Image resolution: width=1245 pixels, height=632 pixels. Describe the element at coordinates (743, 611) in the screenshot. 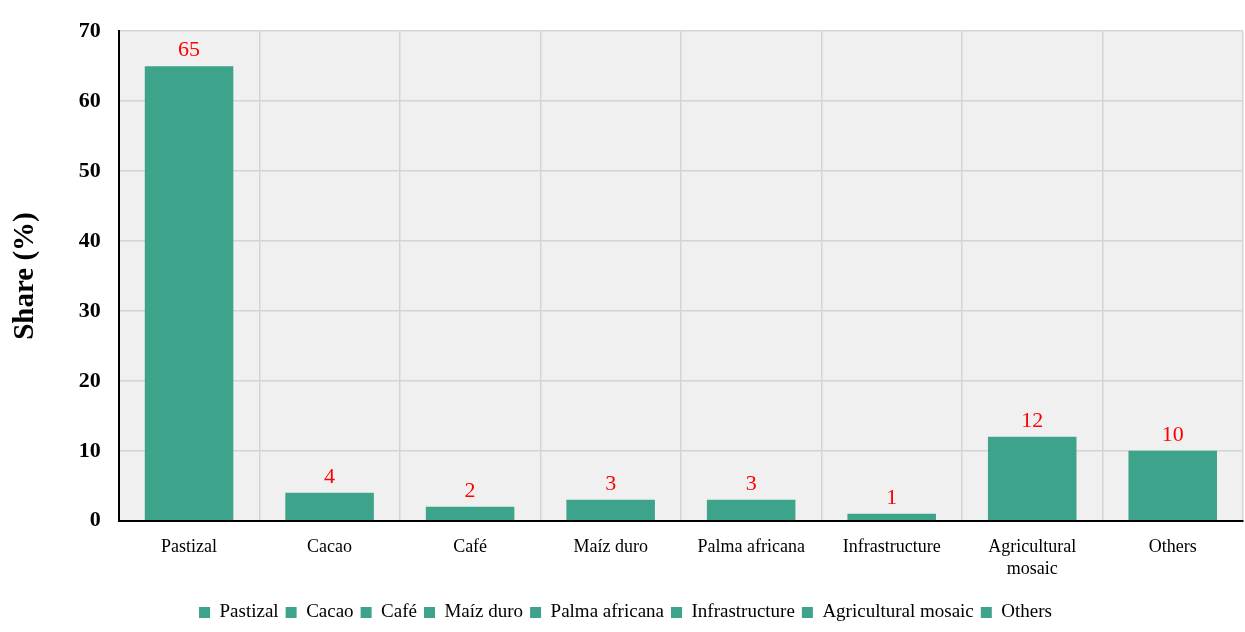

I see `legend-label: Infrastructure` at that location.